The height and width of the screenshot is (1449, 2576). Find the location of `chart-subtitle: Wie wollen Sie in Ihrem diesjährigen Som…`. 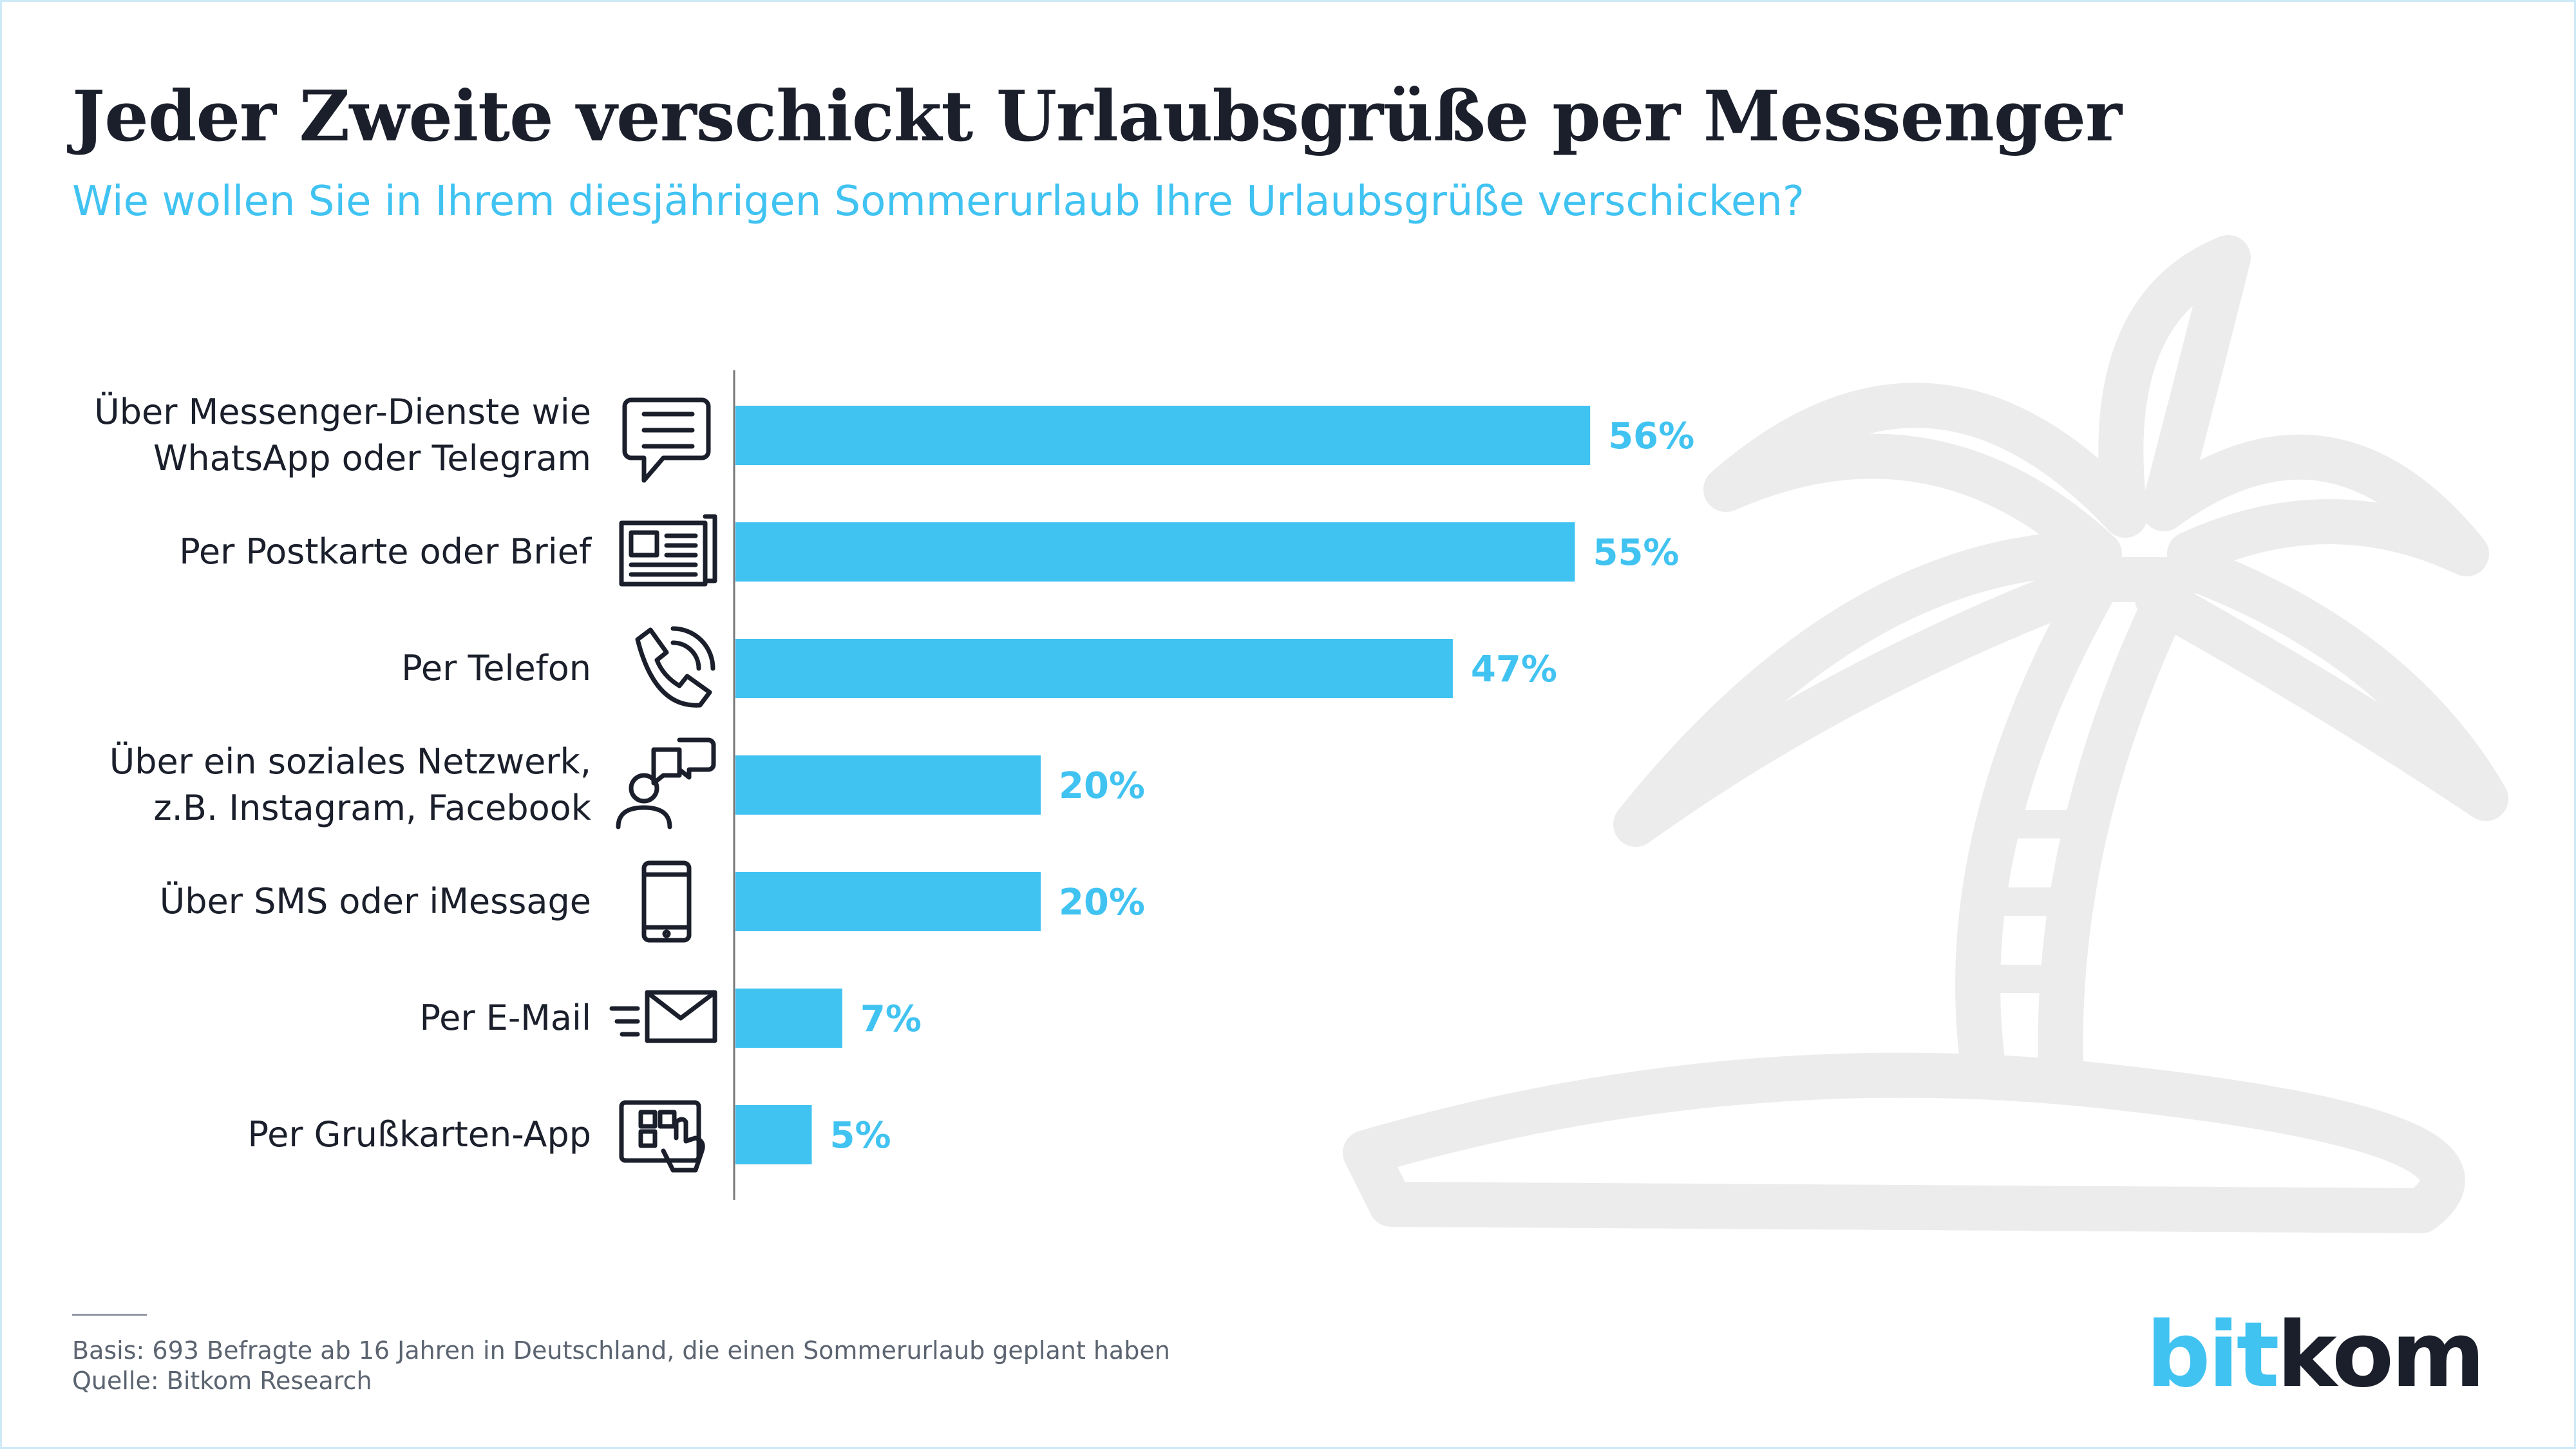

chart-subtitle: Wie wollen Sie in Ihrem diesjährigen Som… is located at coordinates (938, 201).